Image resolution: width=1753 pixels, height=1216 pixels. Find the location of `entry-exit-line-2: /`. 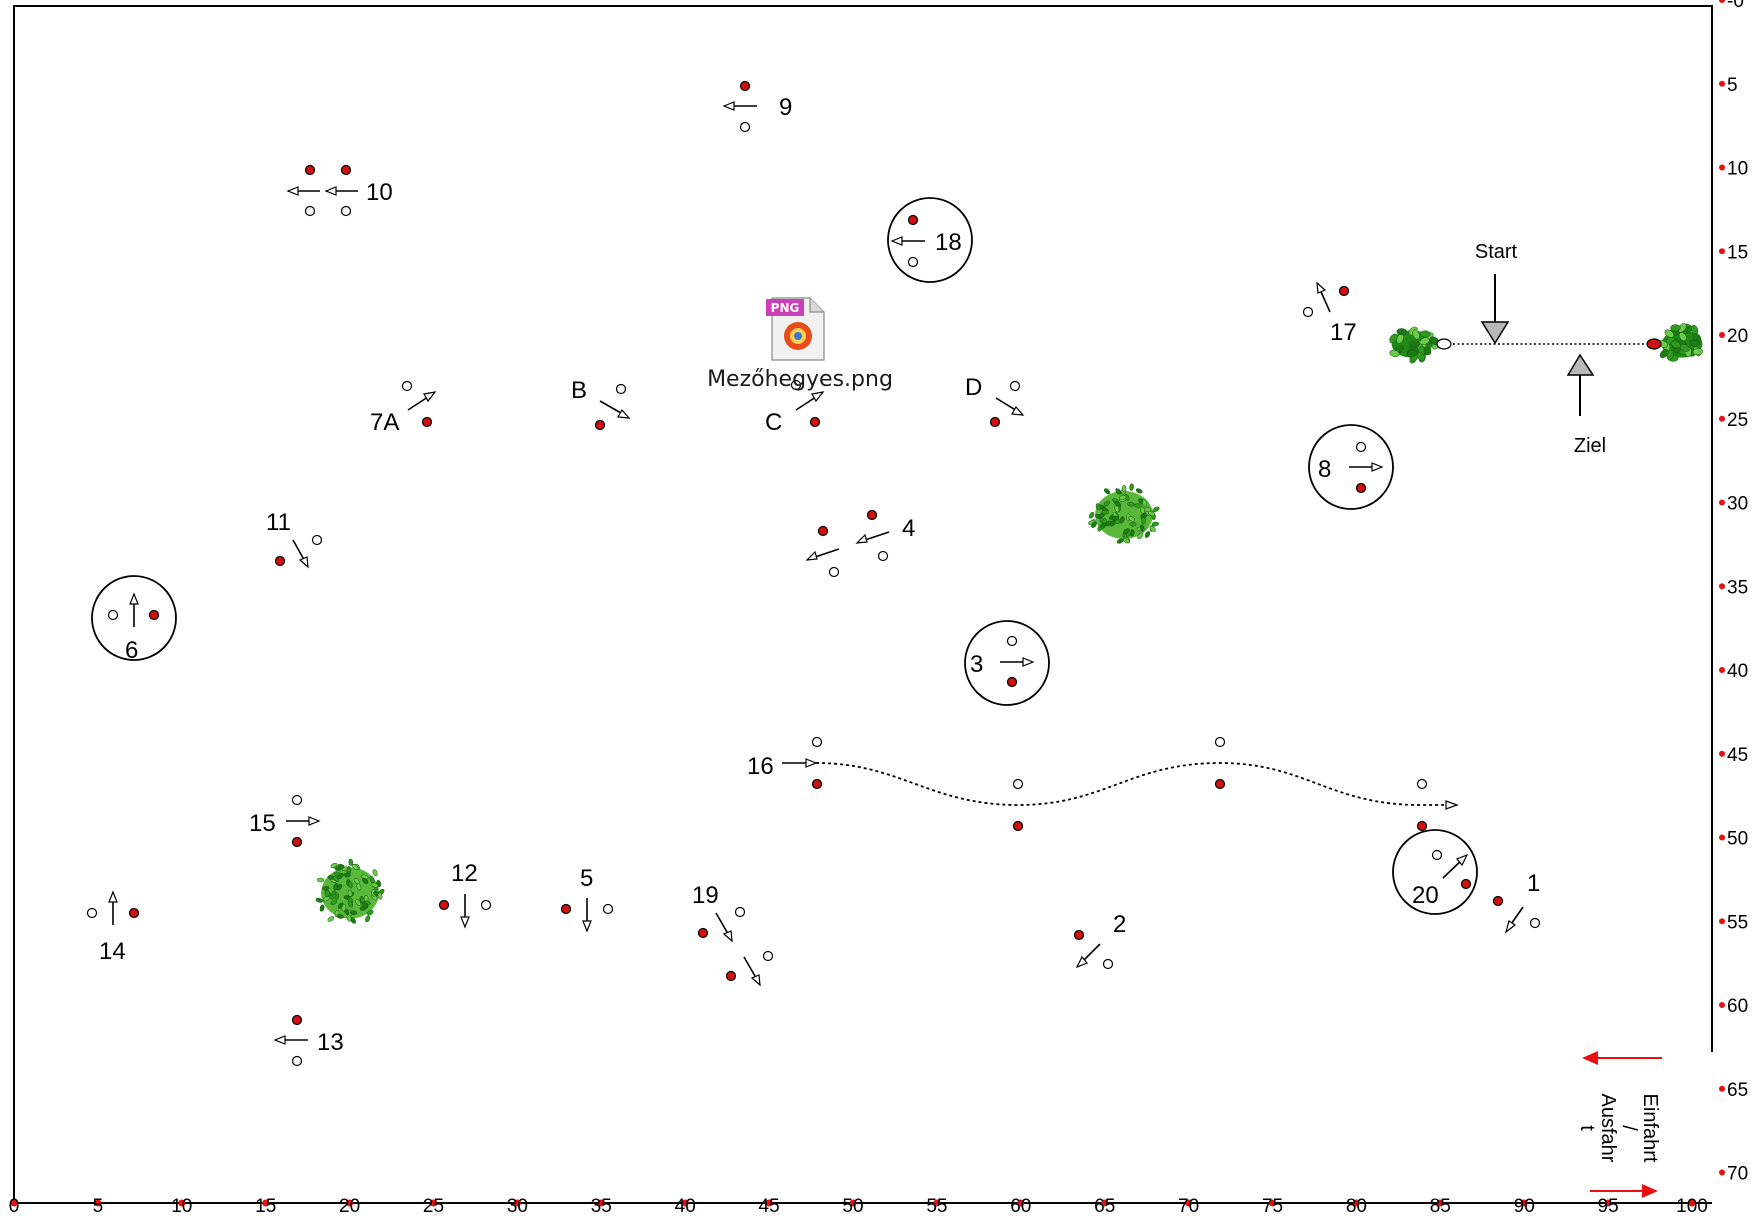

entry-exit-line-2: / is located at coordinates (1629, 1128).